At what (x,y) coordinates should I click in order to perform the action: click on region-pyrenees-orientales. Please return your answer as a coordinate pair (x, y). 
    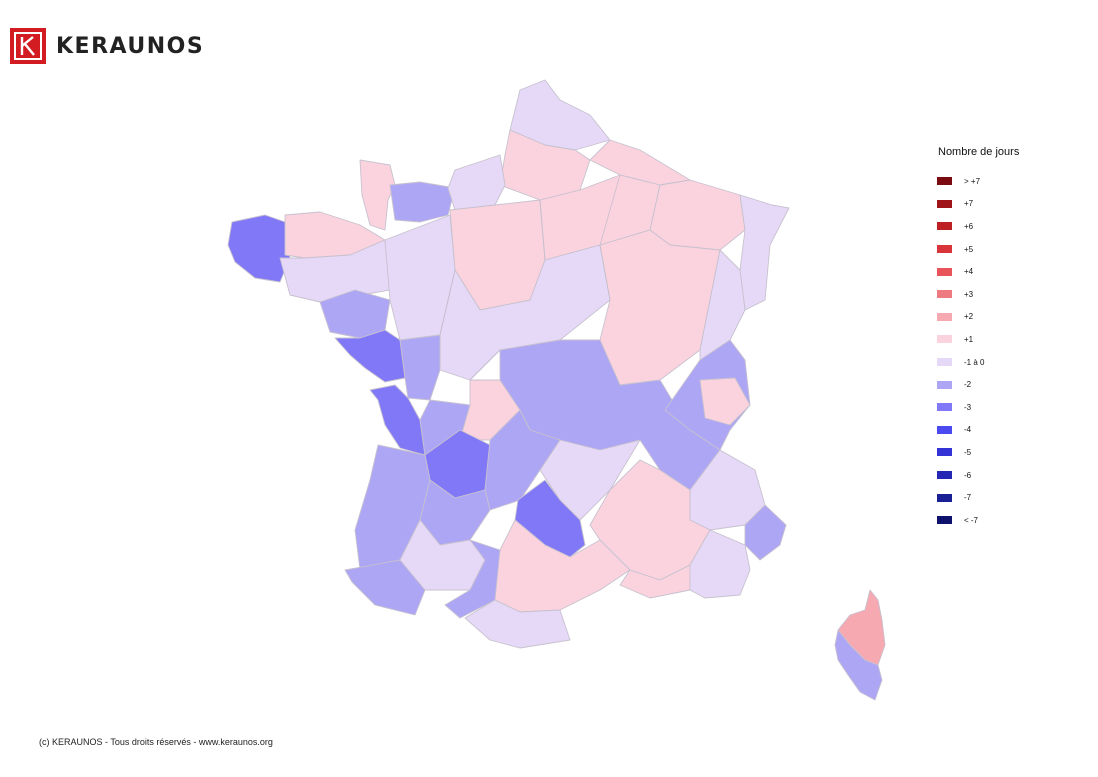
    Looking at the image, I should click on (517, 624).